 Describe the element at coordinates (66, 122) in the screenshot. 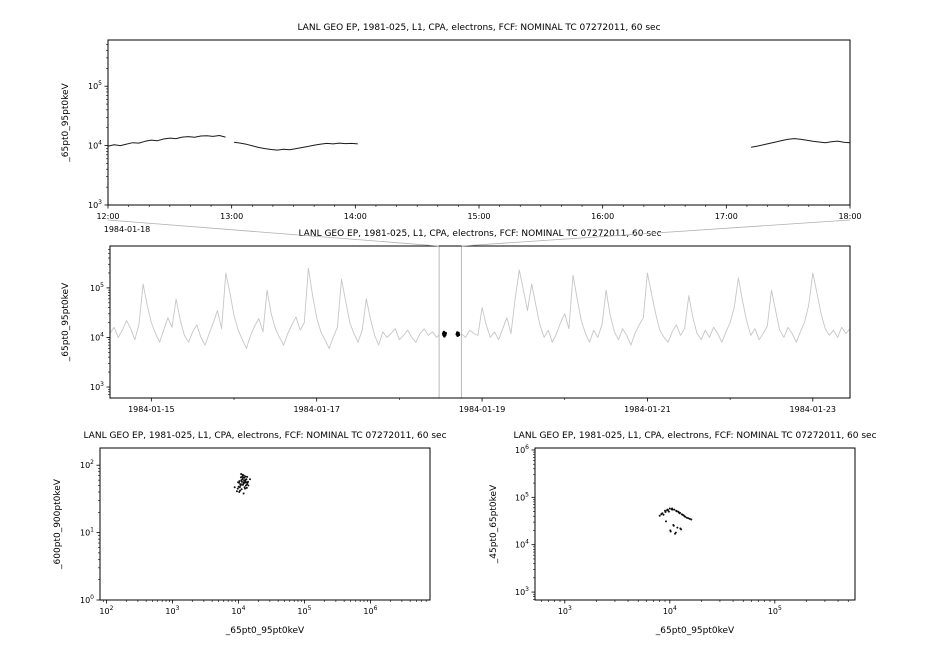

I see `top-ylabel: _65pt0_95pt0keV` at that location.